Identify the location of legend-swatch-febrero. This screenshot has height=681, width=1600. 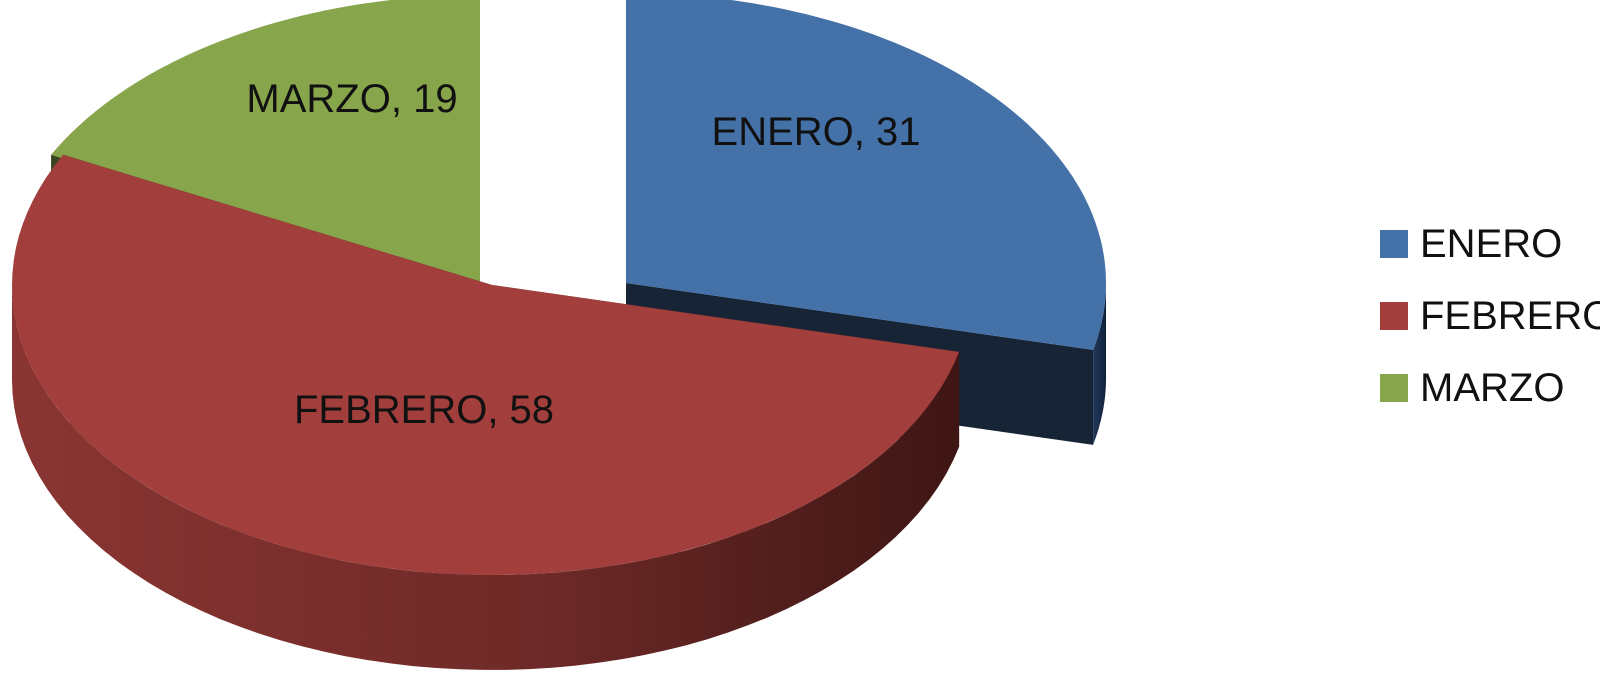
(1394, 316).